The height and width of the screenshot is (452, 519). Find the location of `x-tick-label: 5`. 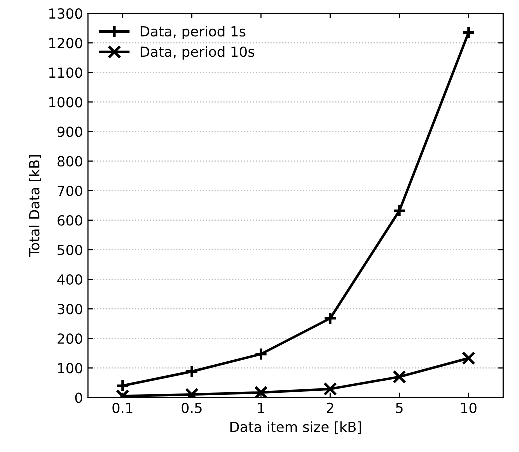

x-tick-label: 5 is located at coordinates (399, 408).